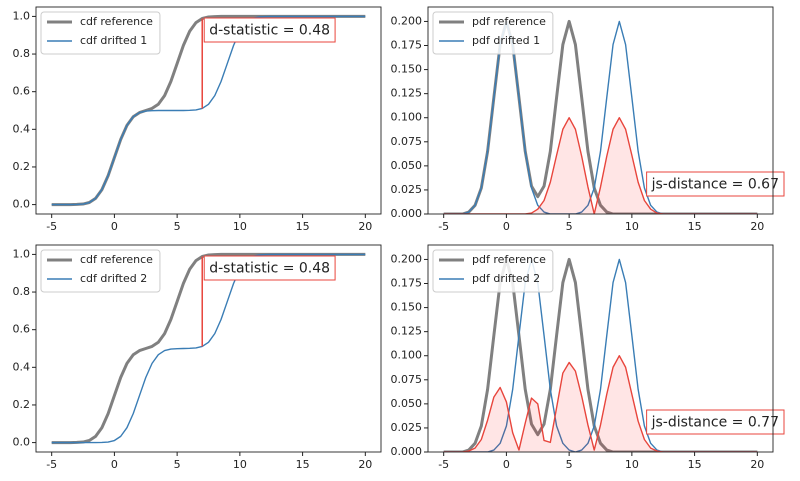 Image resolution: width=800 pixels, height=481 pixels. I want to click on legend-label: pdf drifted 1, so click(506, 40).